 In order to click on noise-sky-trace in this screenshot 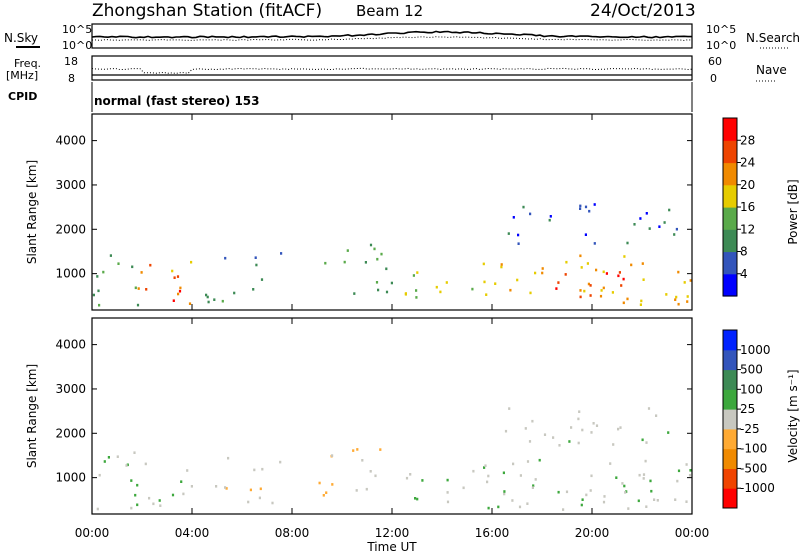, I will do `click(391, 34)`.